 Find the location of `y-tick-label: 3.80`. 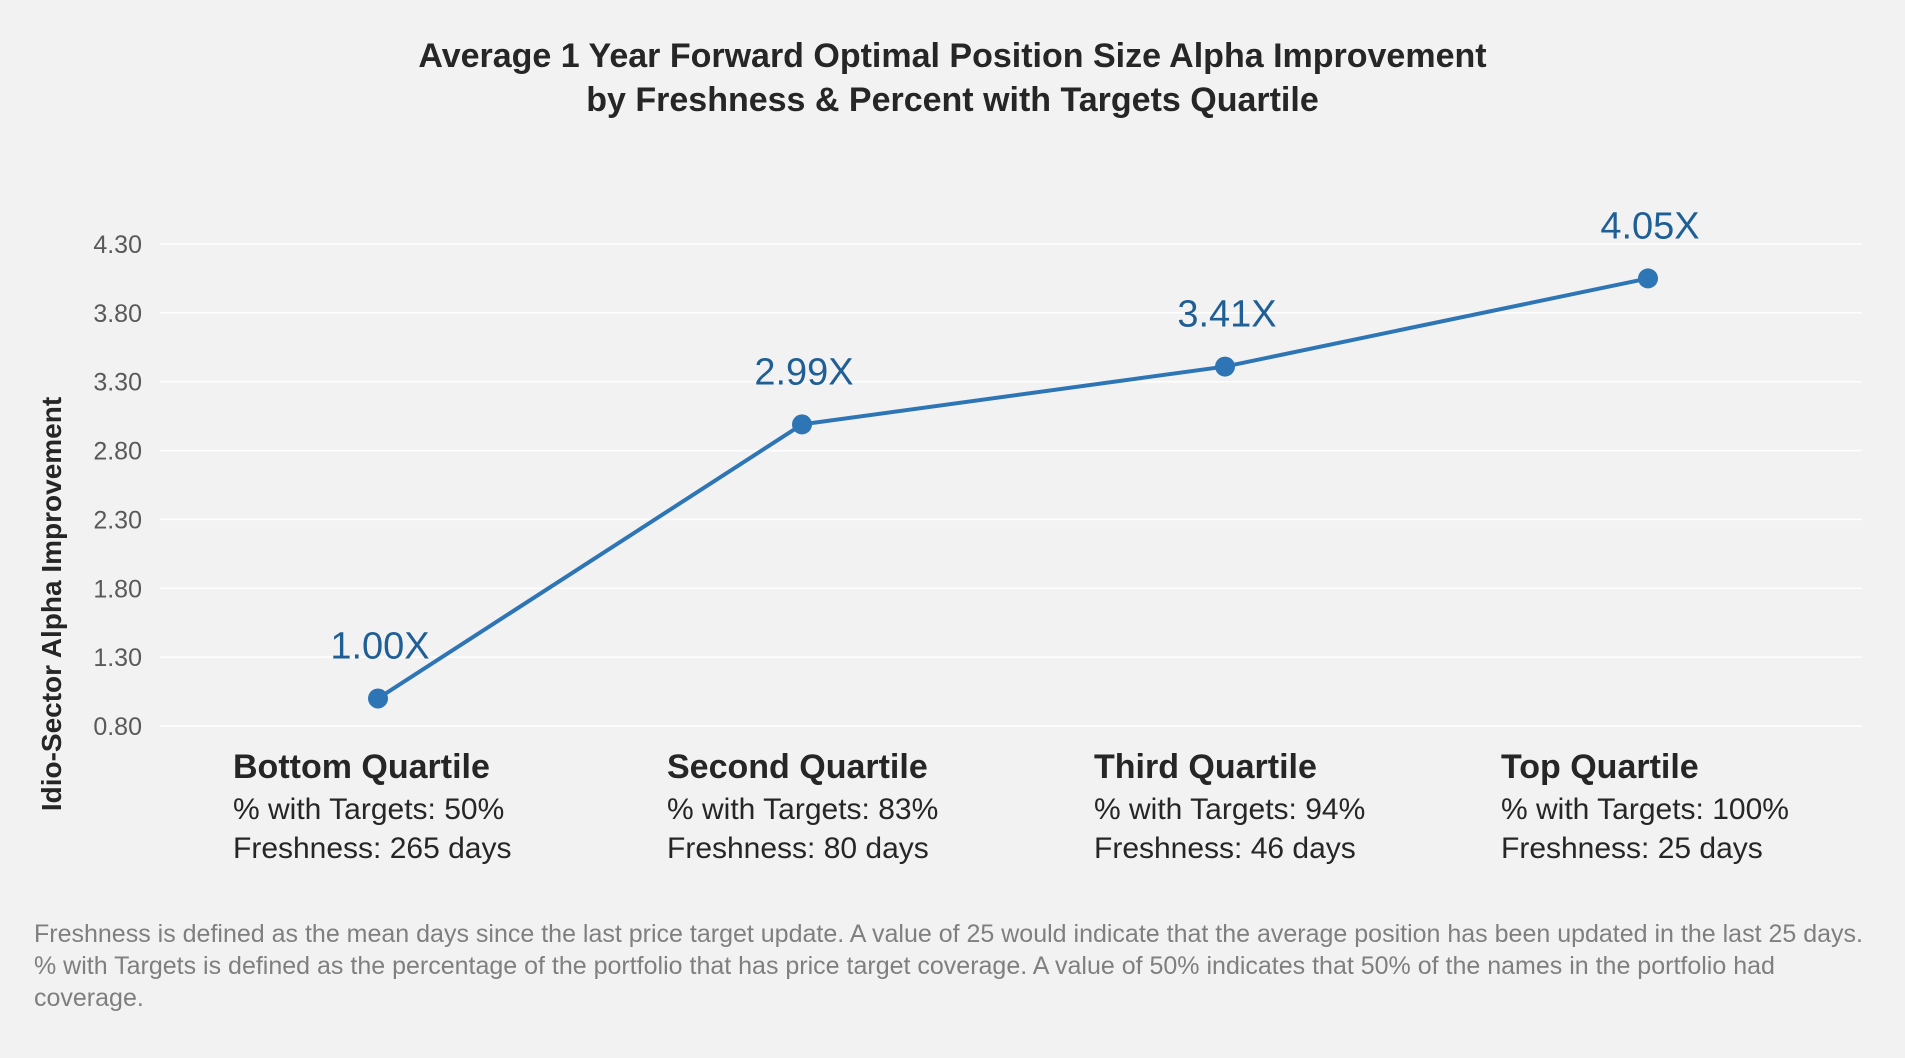

y-tick-label: 3.80 is located at coordinates (117, 314).